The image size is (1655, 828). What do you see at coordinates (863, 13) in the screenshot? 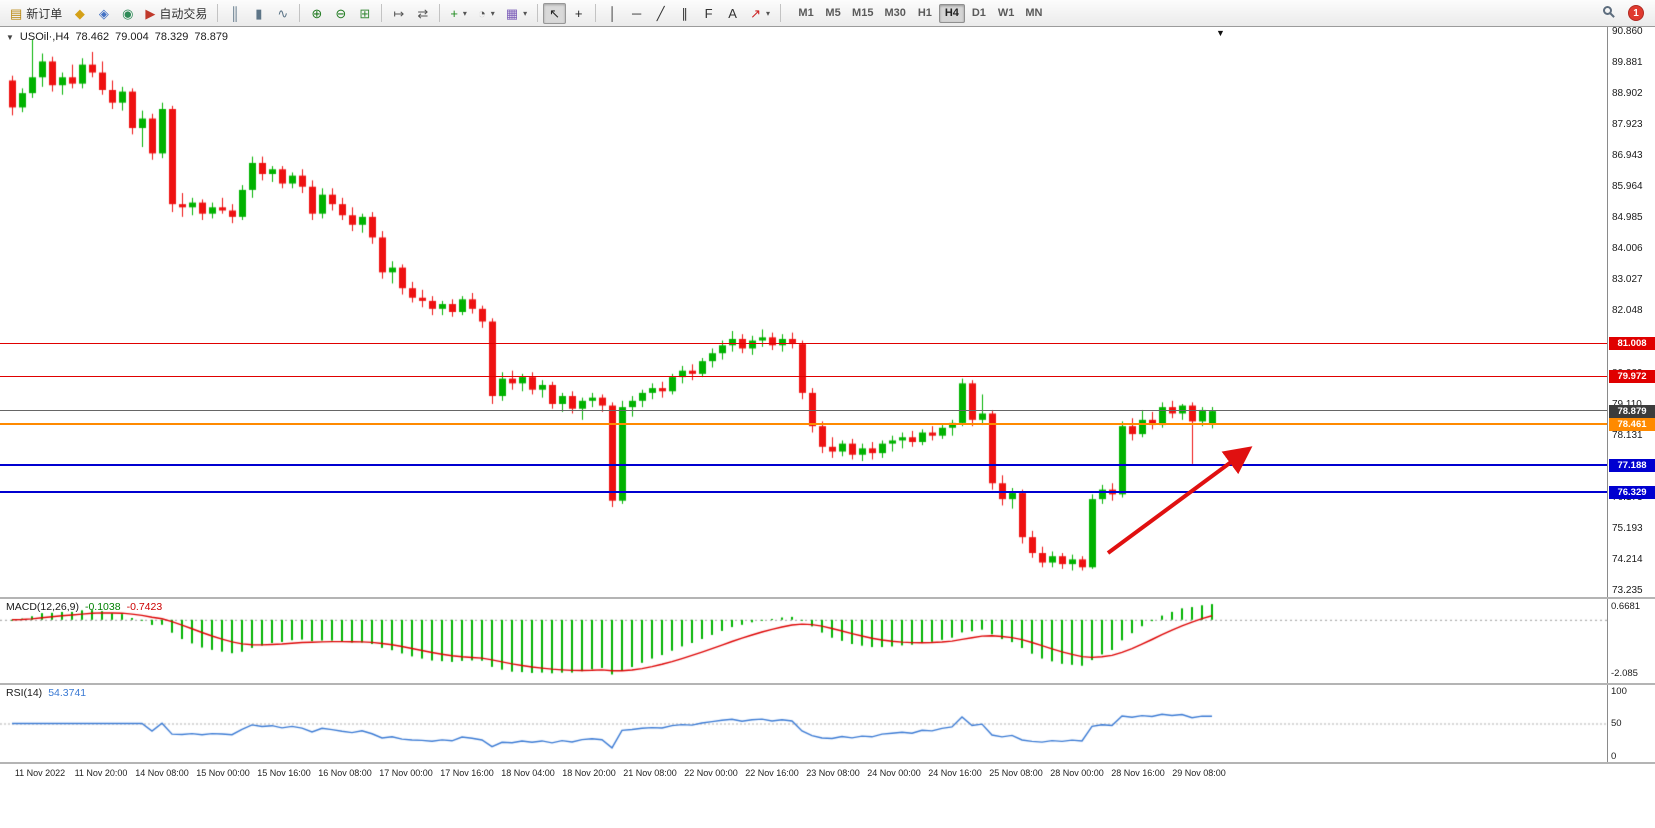
I see `timeframe-m15-button: M15` at bounding box center [863, 13].